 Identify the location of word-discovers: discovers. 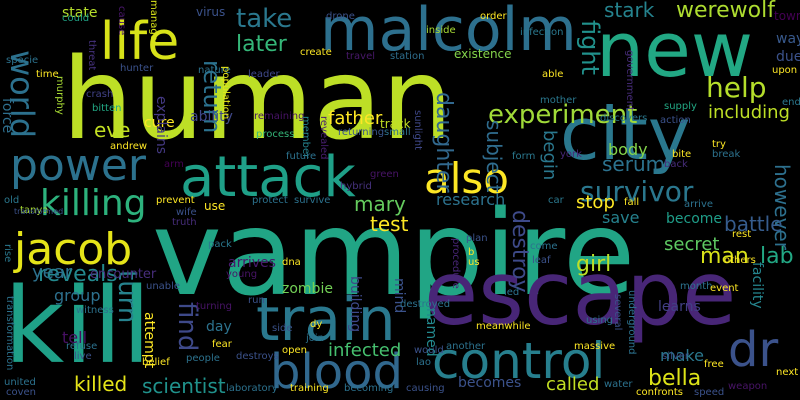
(624, 118).